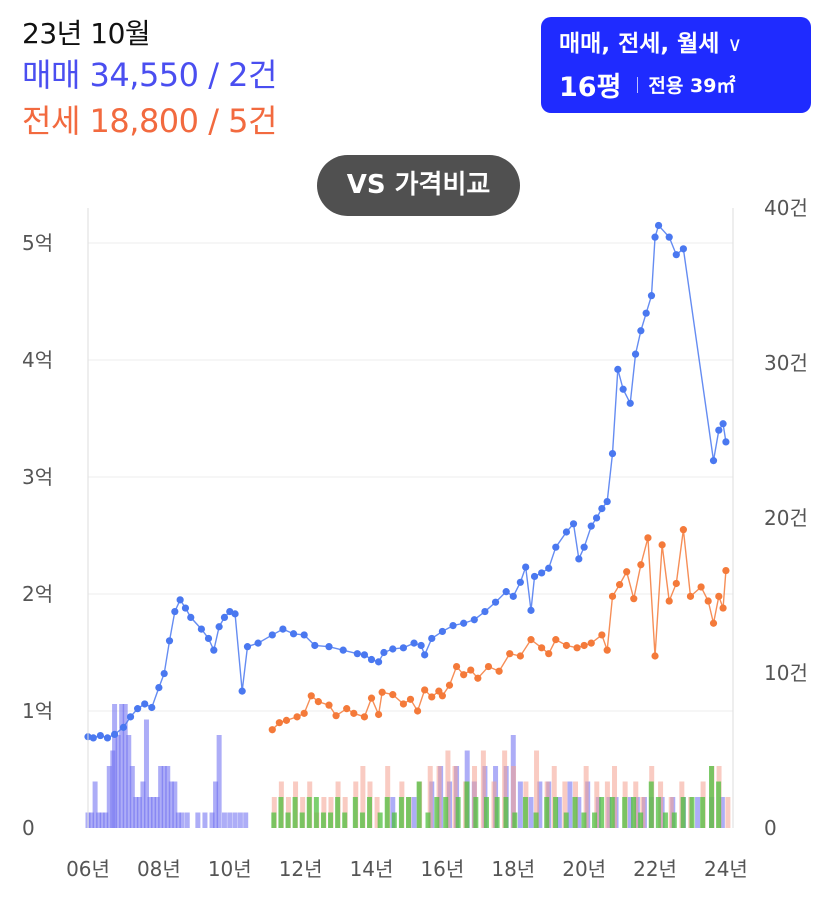 This screenshot has height=905, width=827. Describe the element at coordinates (584, 869) in the screenshot. I see `x-tick-label: 20년` at that location.